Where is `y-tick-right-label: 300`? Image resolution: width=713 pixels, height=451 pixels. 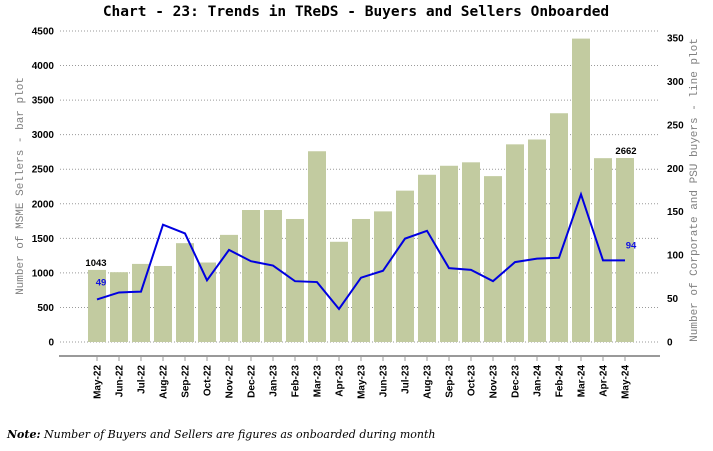 y-tick-right-label: 300 is located at coordinates (675, 82).